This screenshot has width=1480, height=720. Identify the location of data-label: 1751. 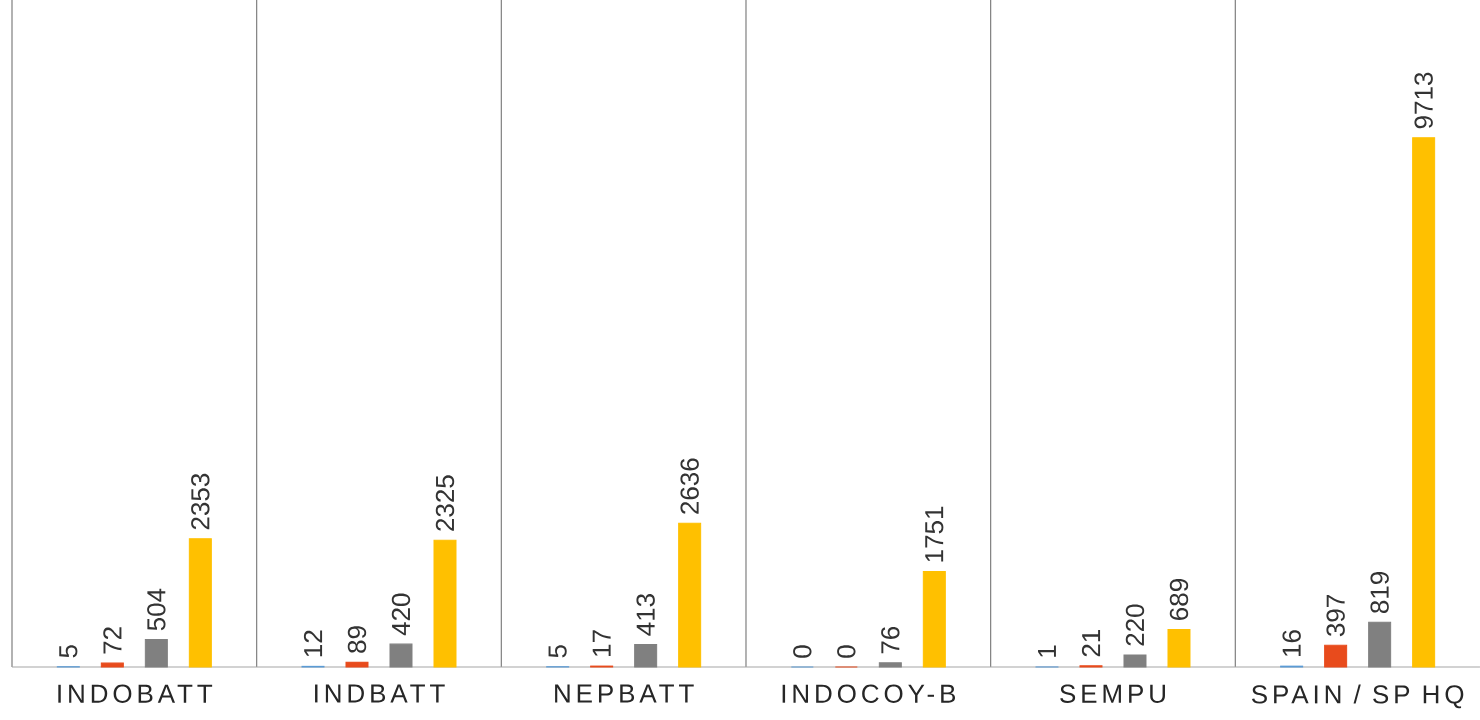
(934, 534).